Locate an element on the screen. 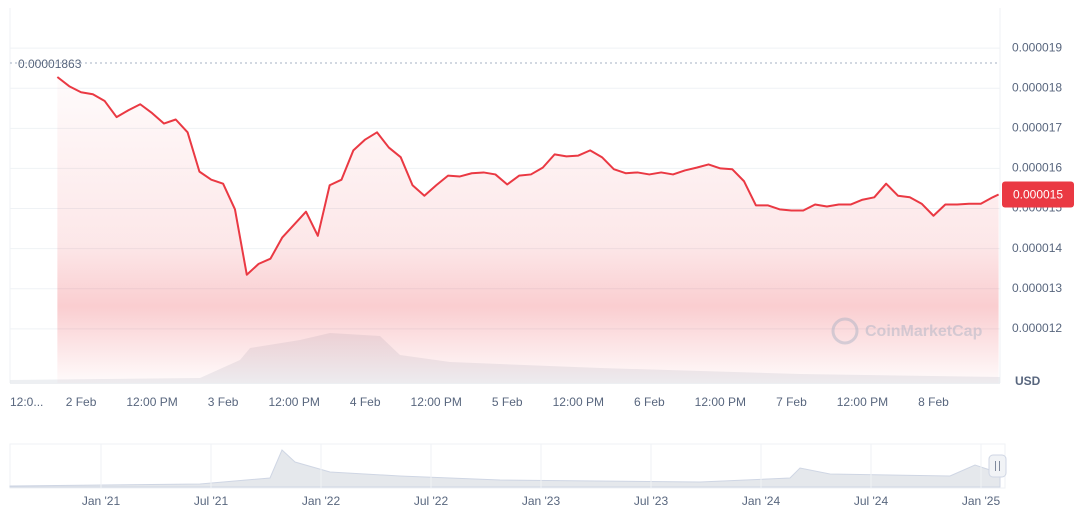 The height and width of the screenshot is (529, 1080). watermark-logo is located at coordinates (845, 331).